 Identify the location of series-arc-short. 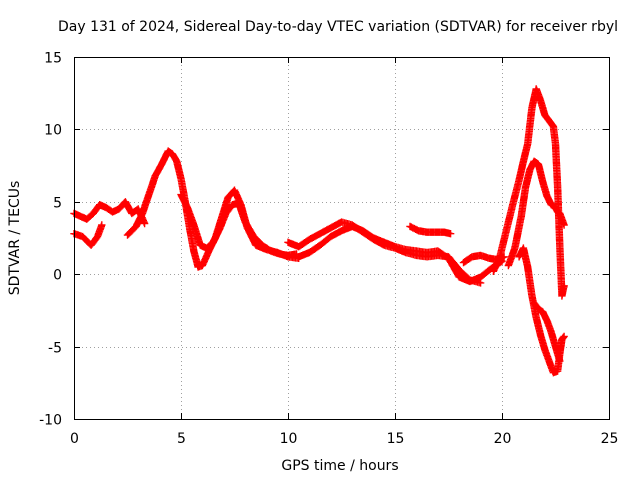
(430, 230).